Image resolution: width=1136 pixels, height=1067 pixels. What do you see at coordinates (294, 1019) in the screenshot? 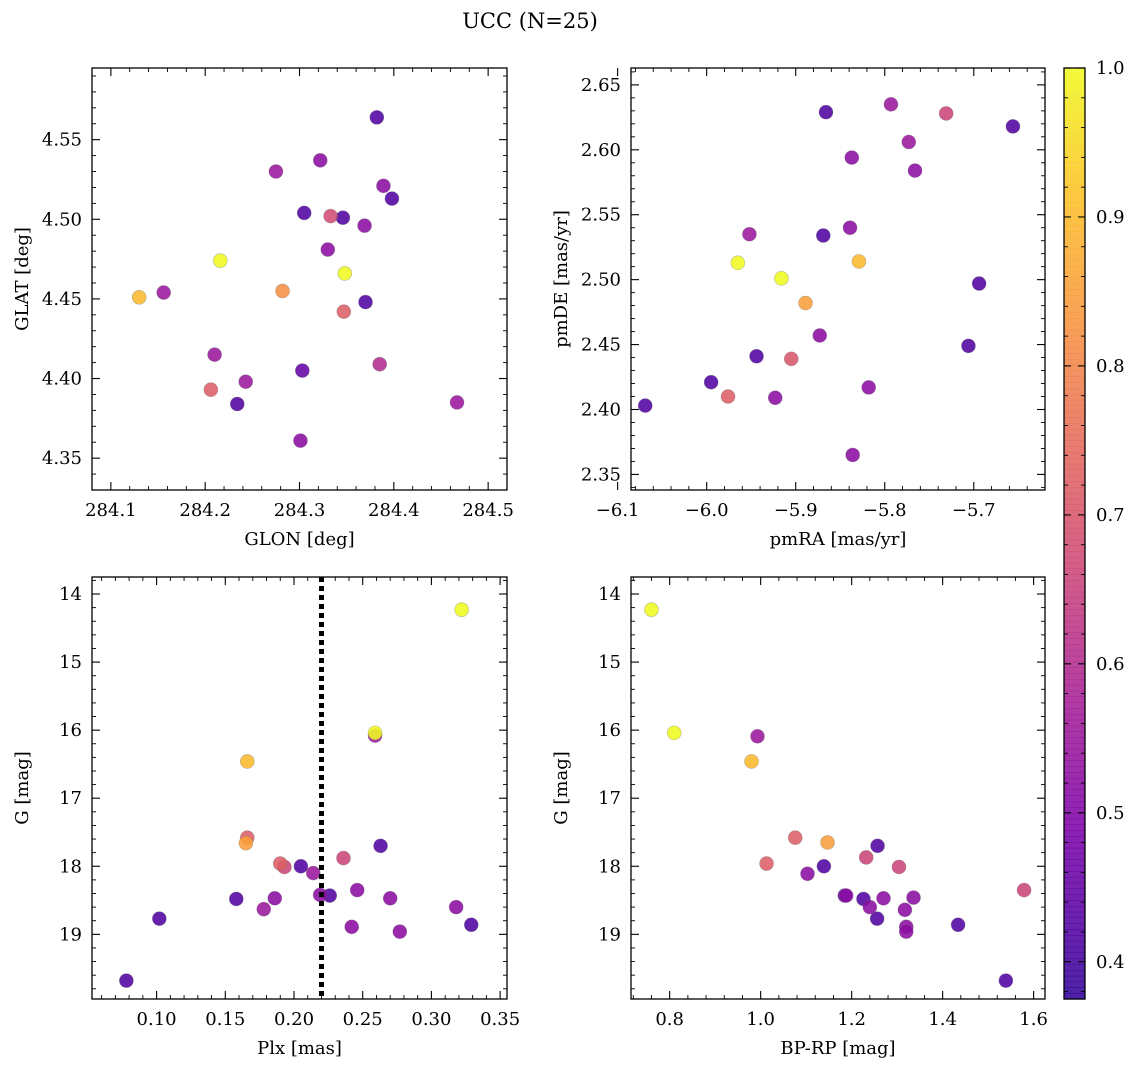
I see `x-tick-label: 0.20` at bounding box center [294, 1019].